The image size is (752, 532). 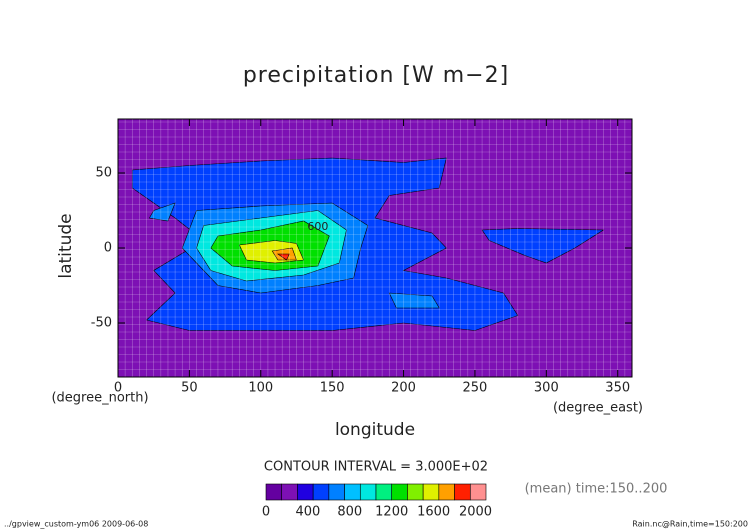 What do you see at coordinates (103, 173) in the screenshot?
I see `y-tick-label: 50` at bounding box center [103, 173].